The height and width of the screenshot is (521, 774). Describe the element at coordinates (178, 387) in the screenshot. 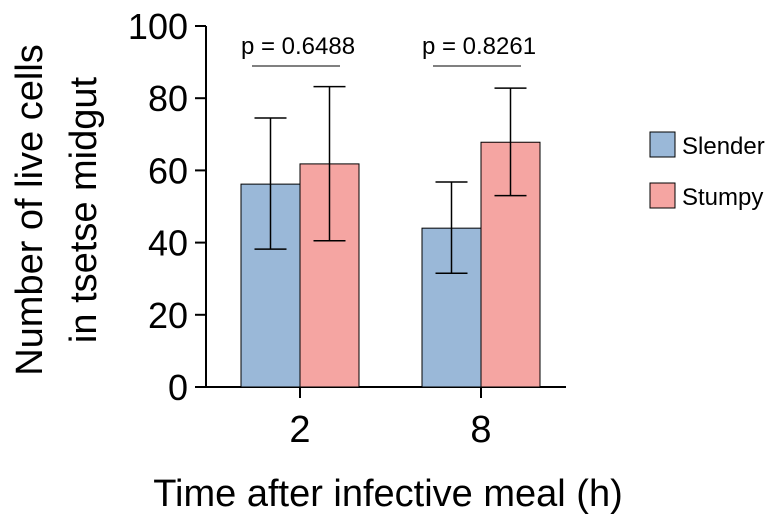

I see `y-tick-label: 0` at that location.